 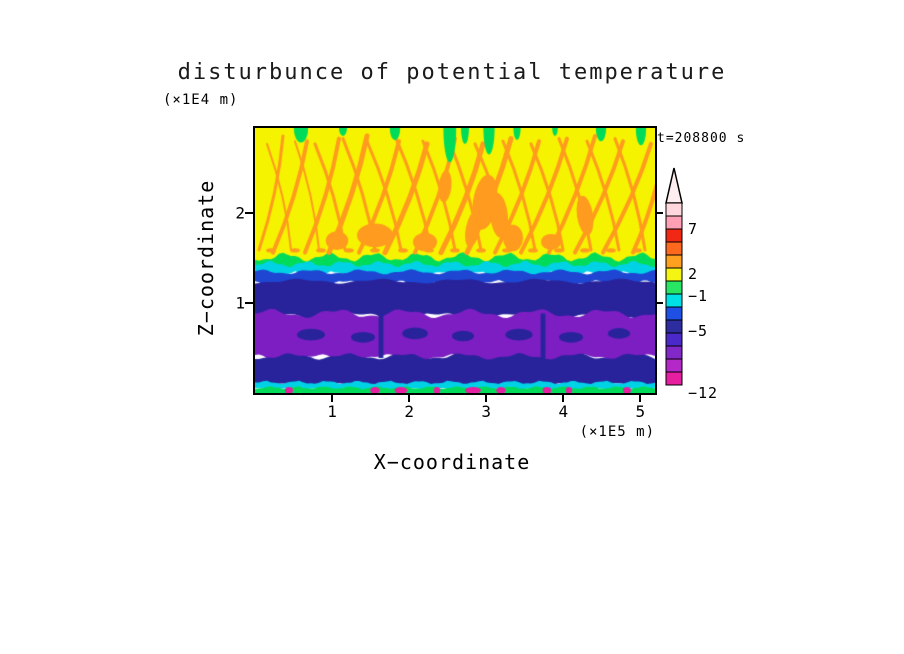 What do you see at coordinates (486, 411) in the screenshot?
I see `x-tick-label: 3` at bounding box center [486, 411].